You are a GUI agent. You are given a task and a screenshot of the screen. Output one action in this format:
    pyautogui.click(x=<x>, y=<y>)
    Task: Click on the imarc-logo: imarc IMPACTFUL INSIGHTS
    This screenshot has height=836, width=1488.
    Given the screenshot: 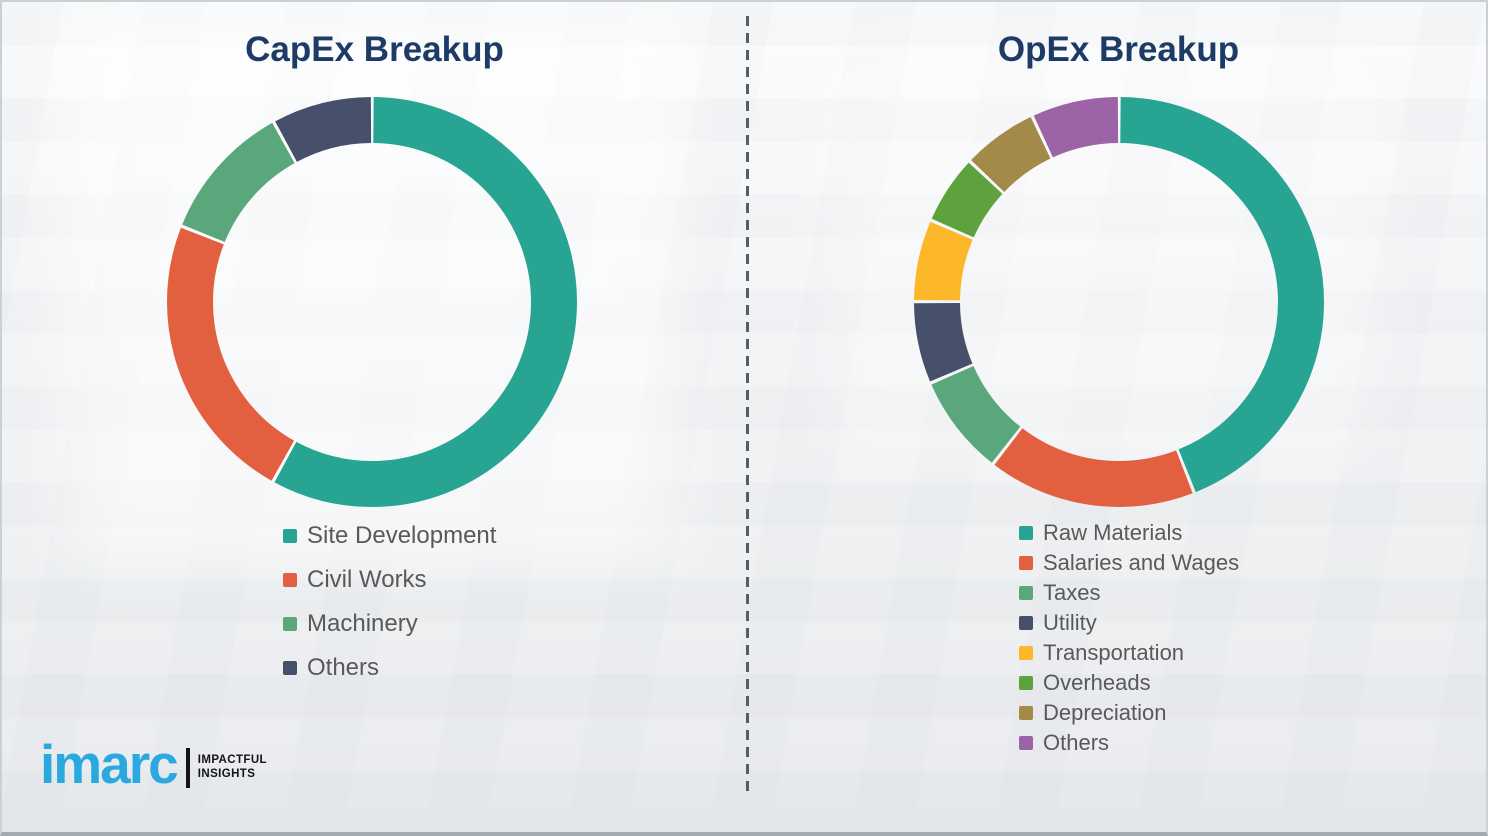 What is the action you would take?
    pyautogui.click(x=153, y=764)
    